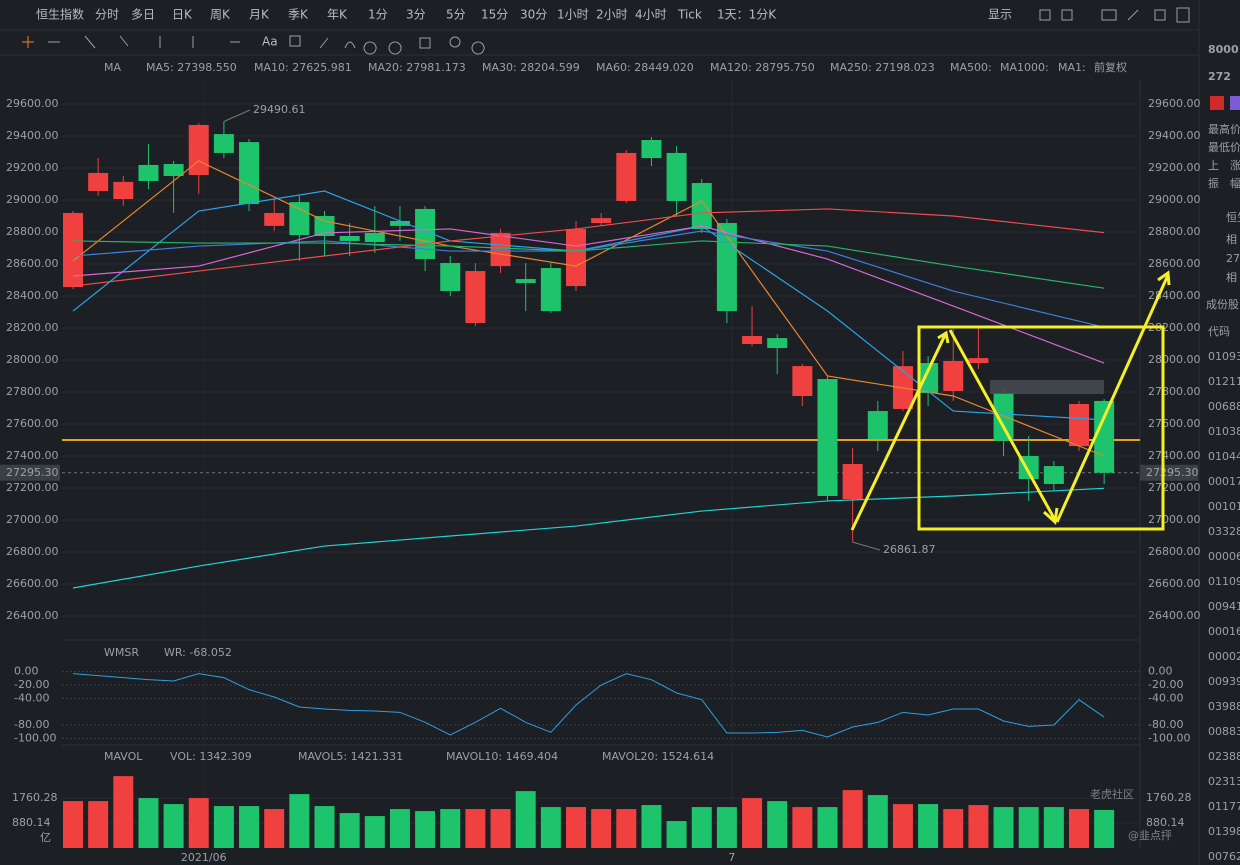 The width and height of the screenshot is (1240, 865). What do you see at coordinates (32, 231) in the screenshot?
I see `y-tick-label: 28800.00` at bounding box center [32, 231].